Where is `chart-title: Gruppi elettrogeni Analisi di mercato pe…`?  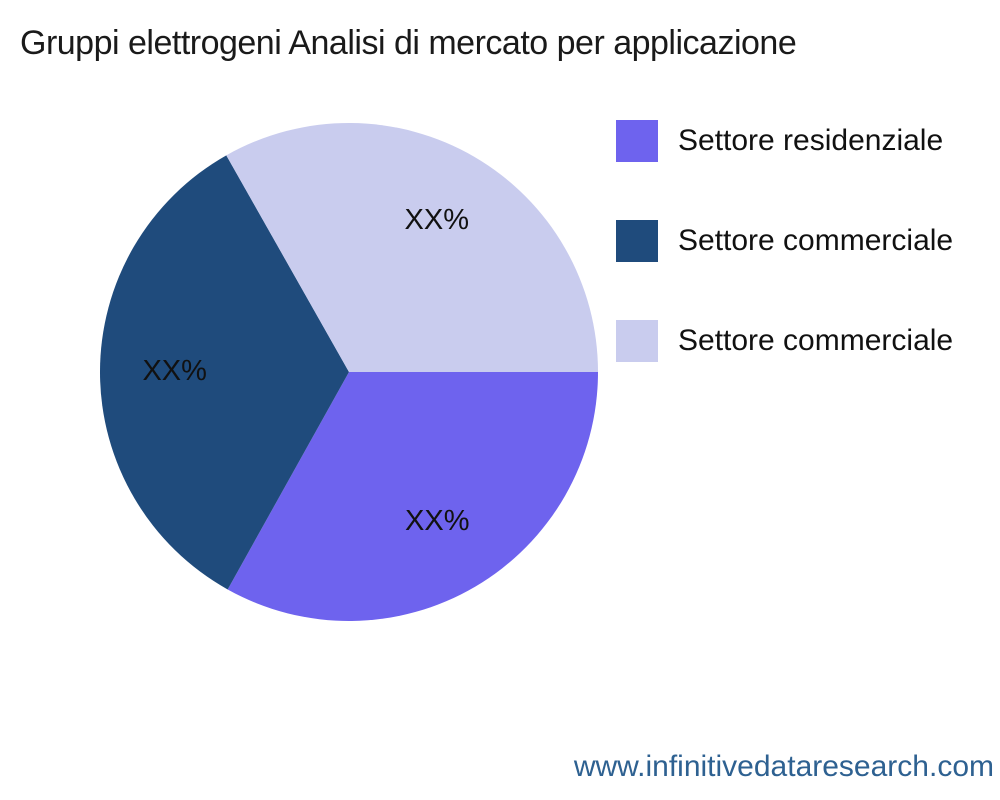 chart-title: Gruppi elettrogeni Analisi di mercato pe… is located at coordinates (408, 43).